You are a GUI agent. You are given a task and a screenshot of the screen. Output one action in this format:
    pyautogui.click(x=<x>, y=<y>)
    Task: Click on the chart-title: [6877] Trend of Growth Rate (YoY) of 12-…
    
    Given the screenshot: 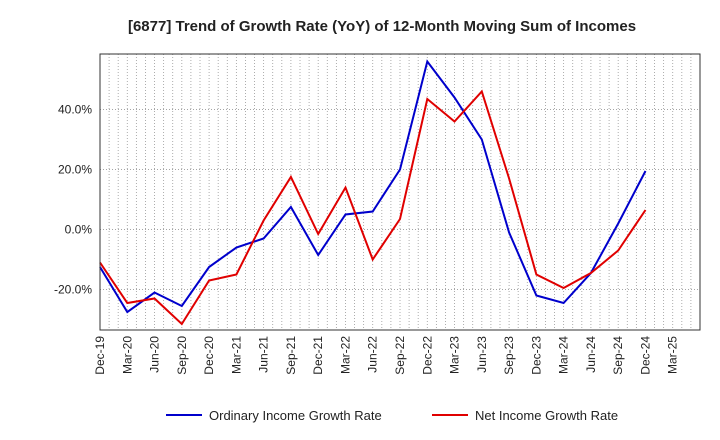 What is the action you would take?
    pyautogui.click(x=382, y=26)
    